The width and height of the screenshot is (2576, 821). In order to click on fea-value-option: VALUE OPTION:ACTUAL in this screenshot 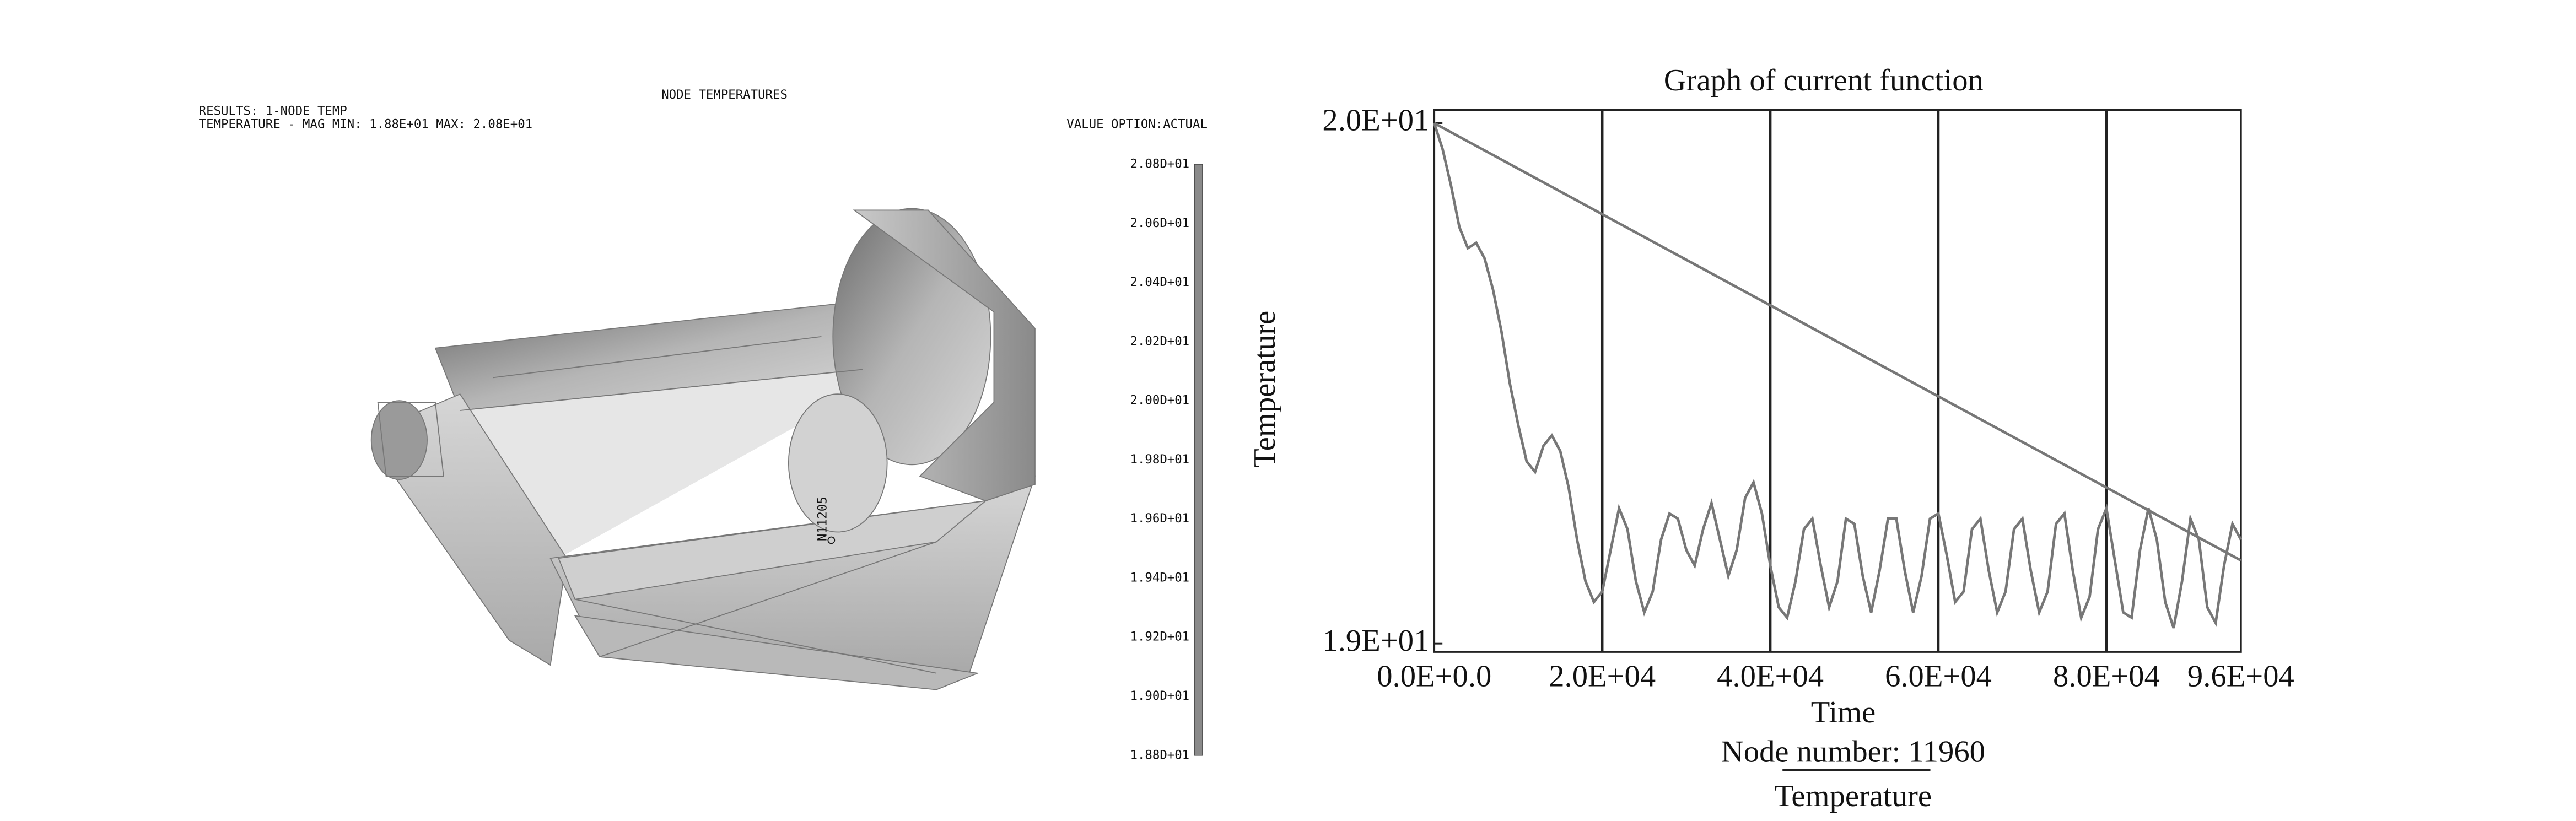, I will do `click(1137, 124)`.